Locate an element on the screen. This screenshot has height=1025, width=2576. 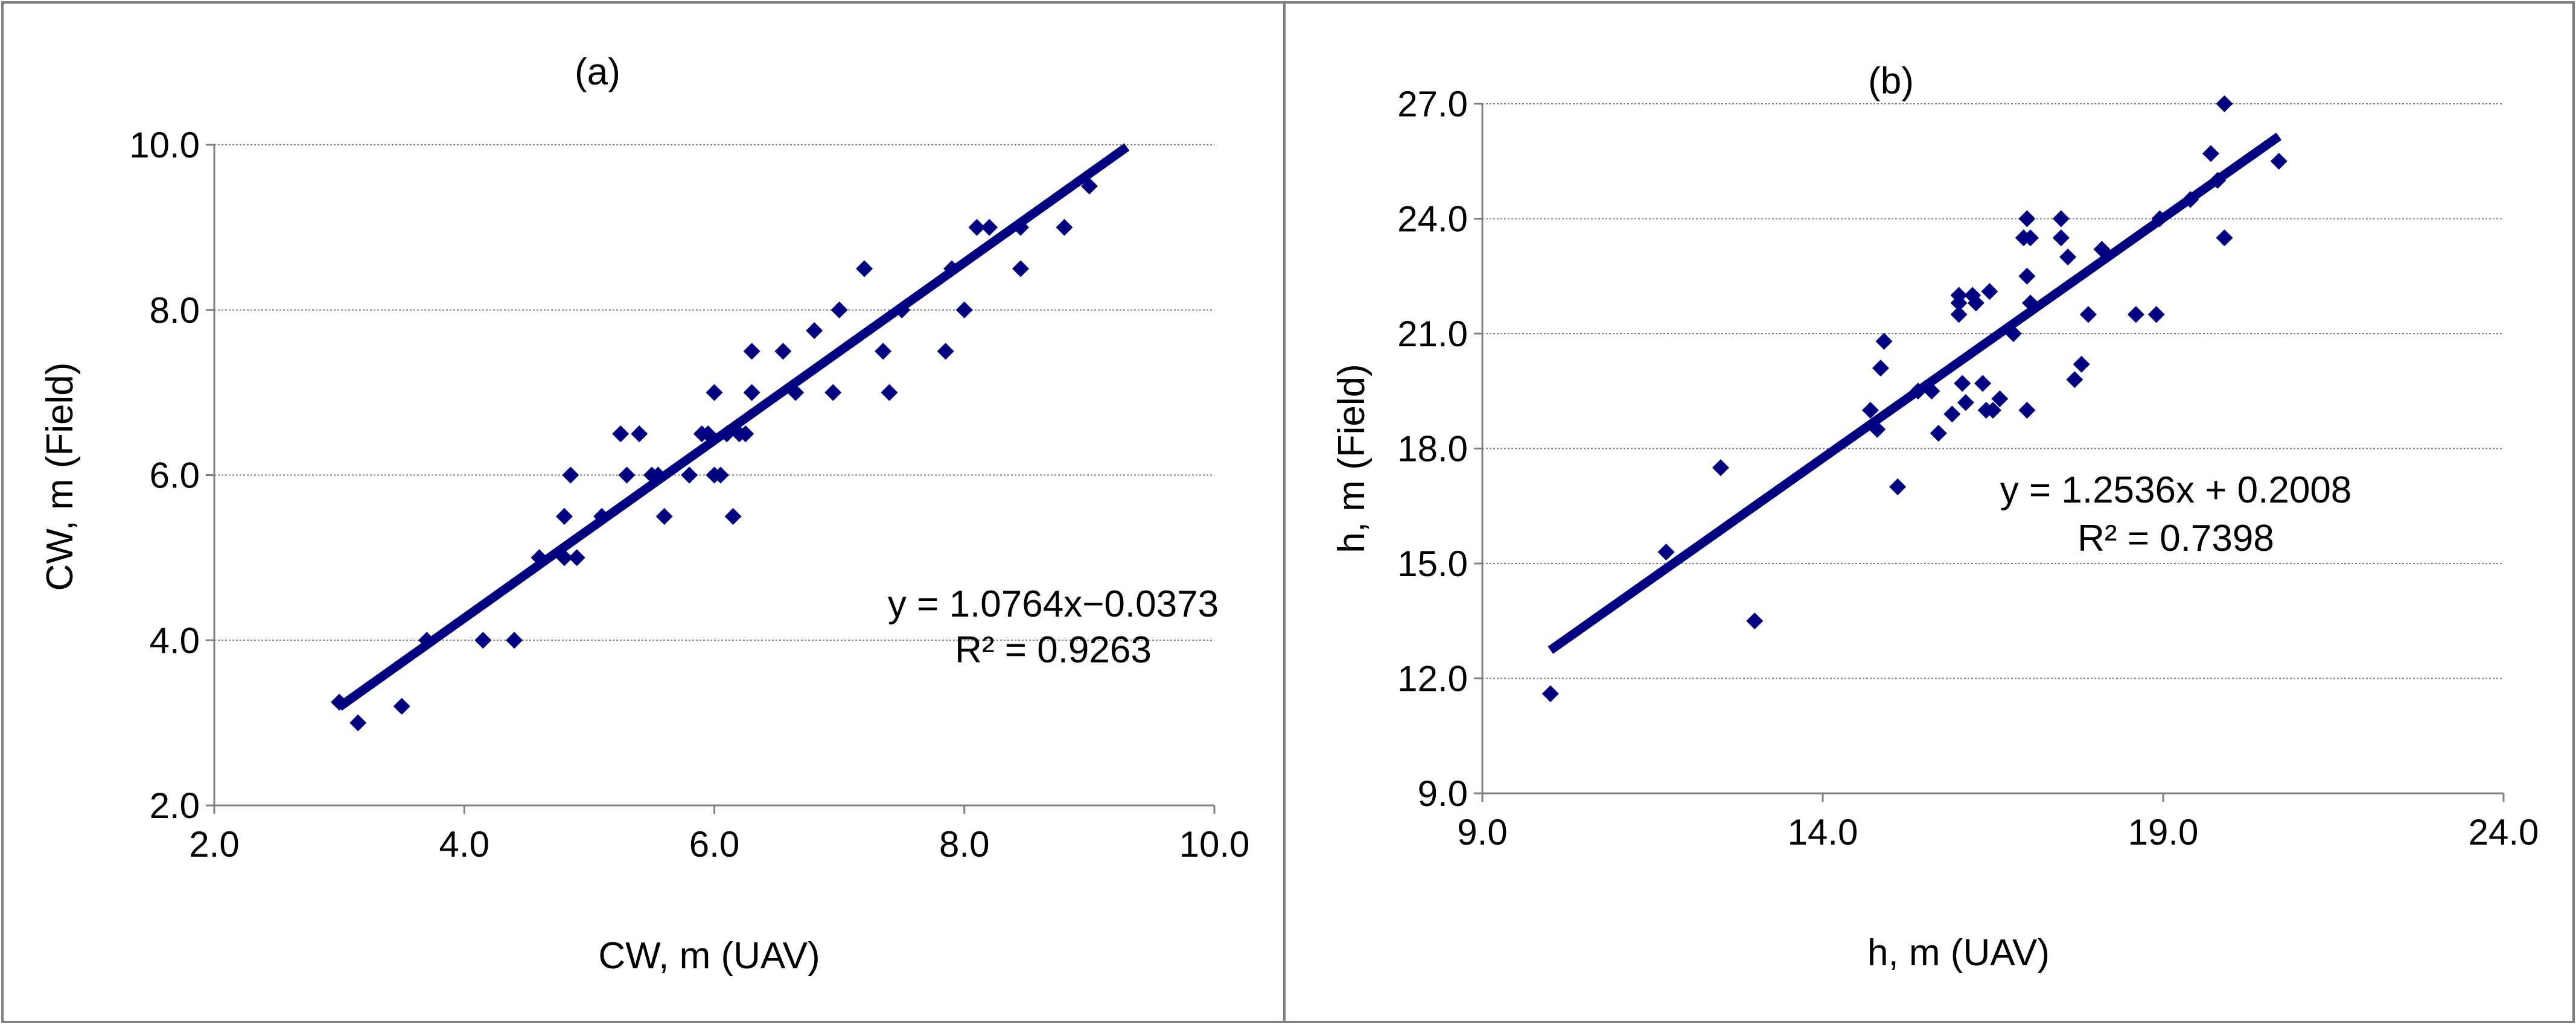
chart-a-x-axis-label: CW, m (UAV) is located at coordinates (709, 956).